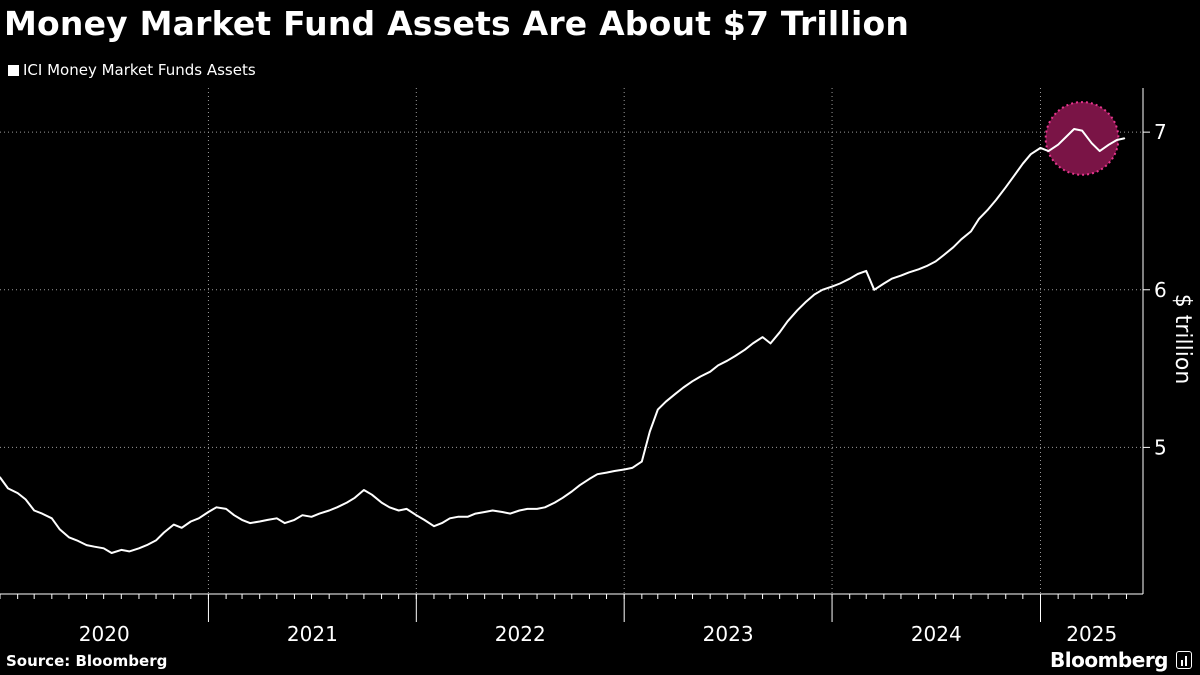  Describe the element at coordinates (1184, 660) in the screenshot. I see `bar-chart-icon` at that location.